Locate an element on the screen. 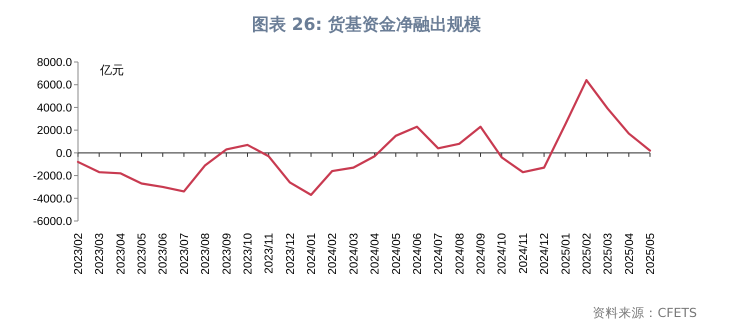 The height and width of the screenshot is (335, 733). text: 资料来源：CFETS is located at coordinates (645, 312).